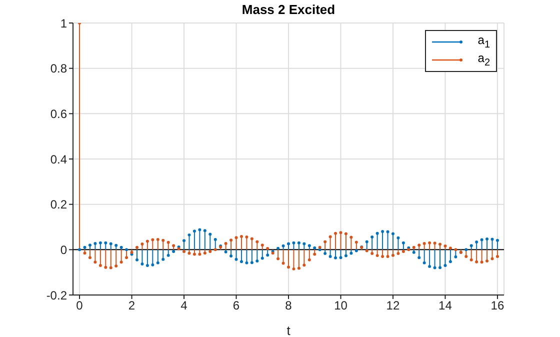  What do you see at coordinates (57, 295) in the screenshot?
I see `y-tick-label: -0.2` at bounding box center [57, 295].